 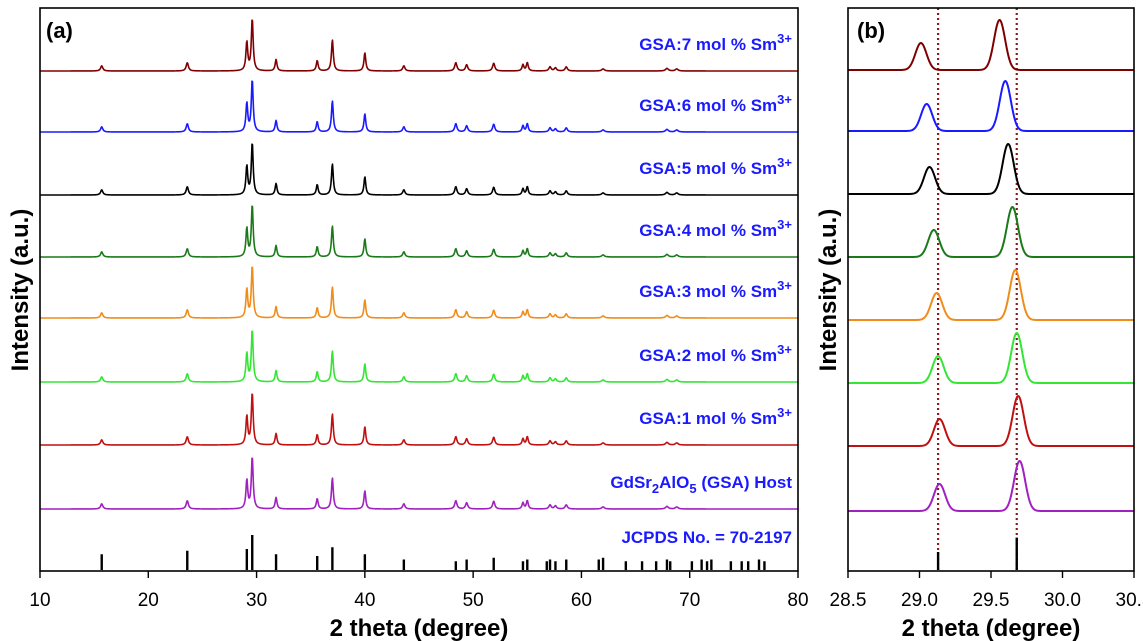 I want to click on x-tick-label: 30.5, so click(x=1129, y=600).